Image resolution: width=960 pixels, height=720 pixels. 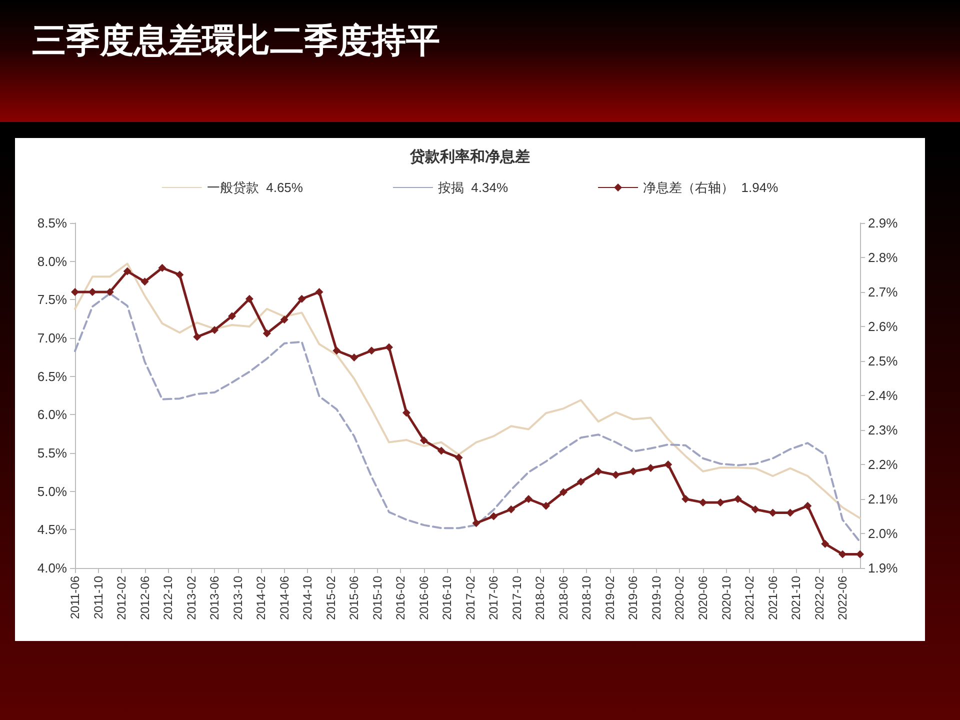 I want to click on y2-tick-label: 2.3%, so click(x=883, y=430).